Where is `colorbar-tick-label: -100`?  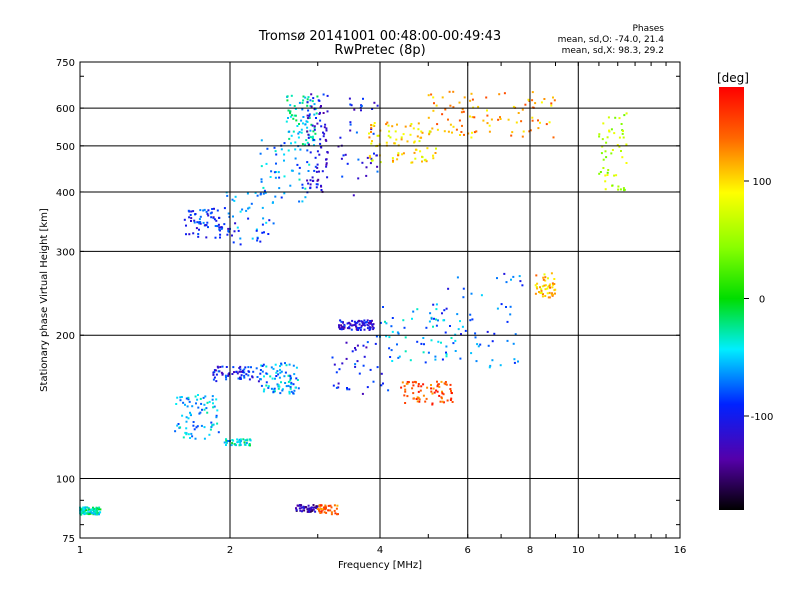 colorbar-tick-label: -100 is located at coordinates (762, 417).